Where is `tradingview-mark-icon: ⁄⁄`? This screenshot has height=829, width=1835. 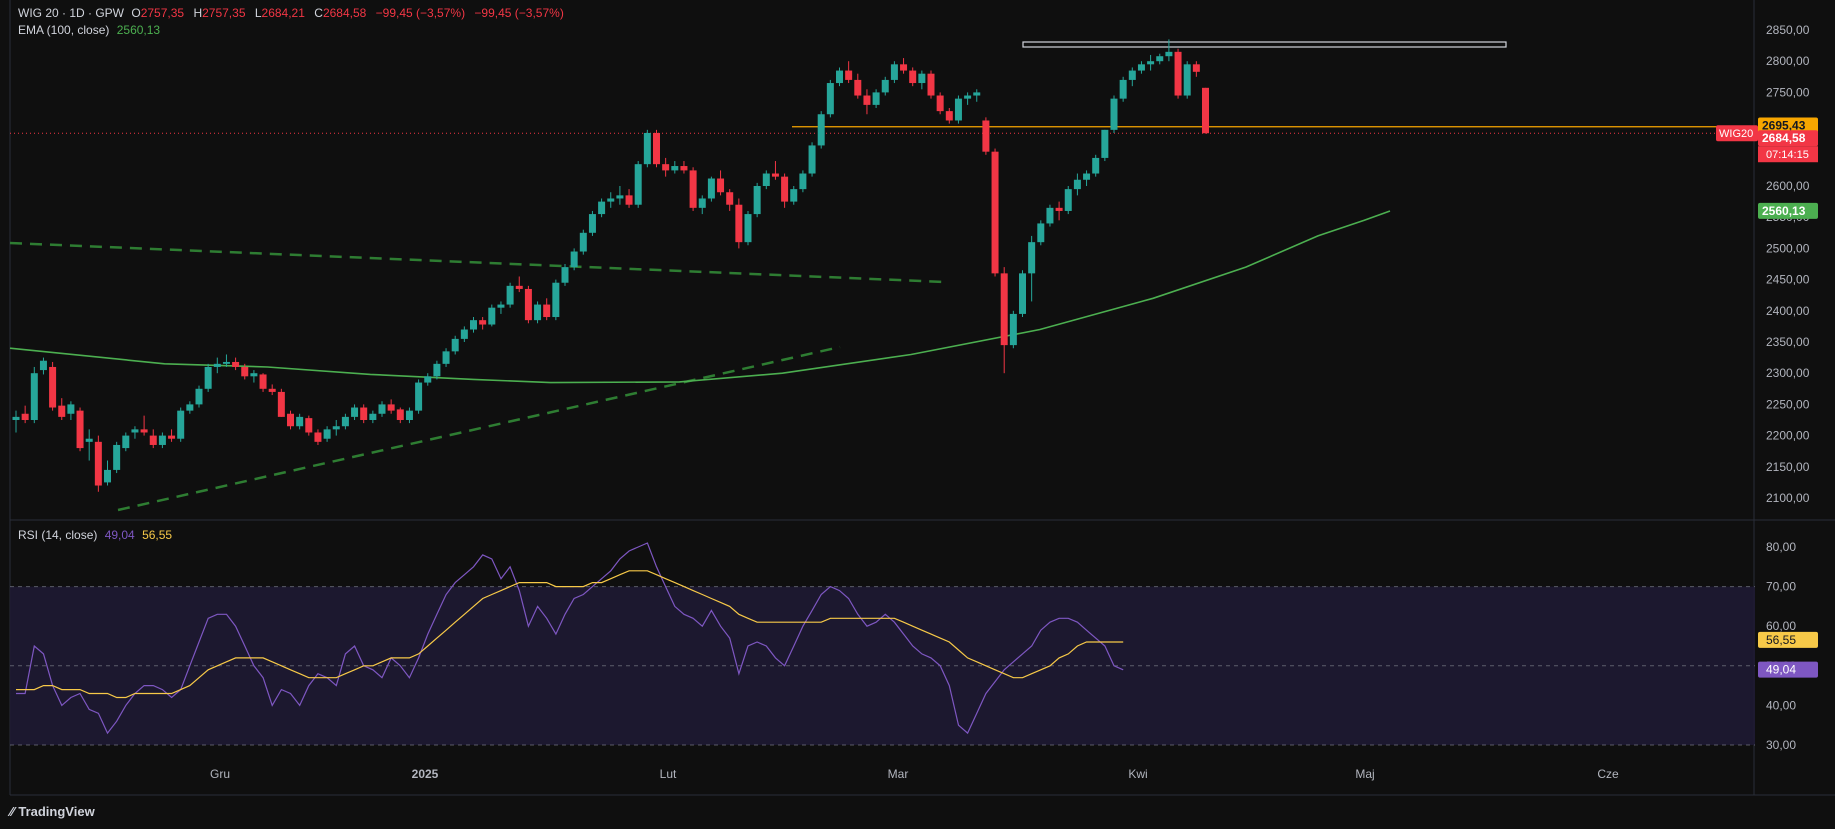
tradingview-mark-icon: ⁄⁄ is located at coordinates (12, 811).